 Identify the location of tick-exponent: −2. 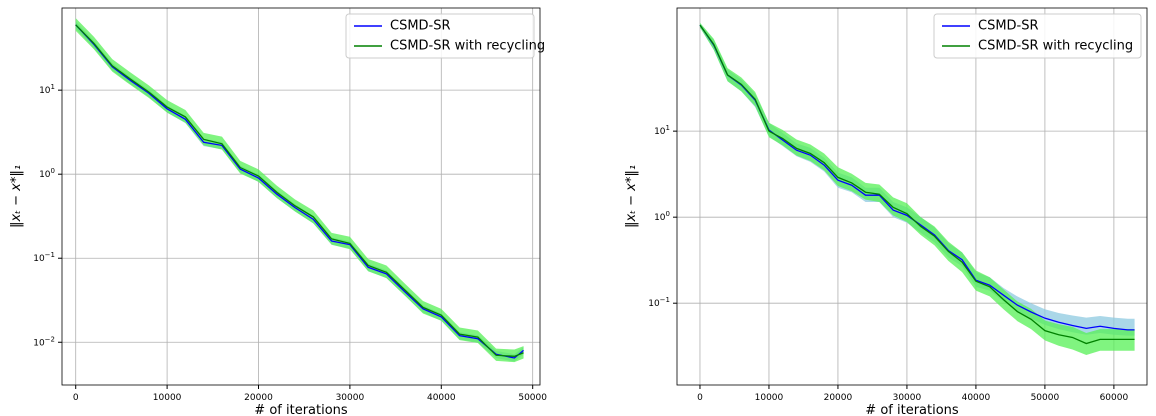
(50, 339).